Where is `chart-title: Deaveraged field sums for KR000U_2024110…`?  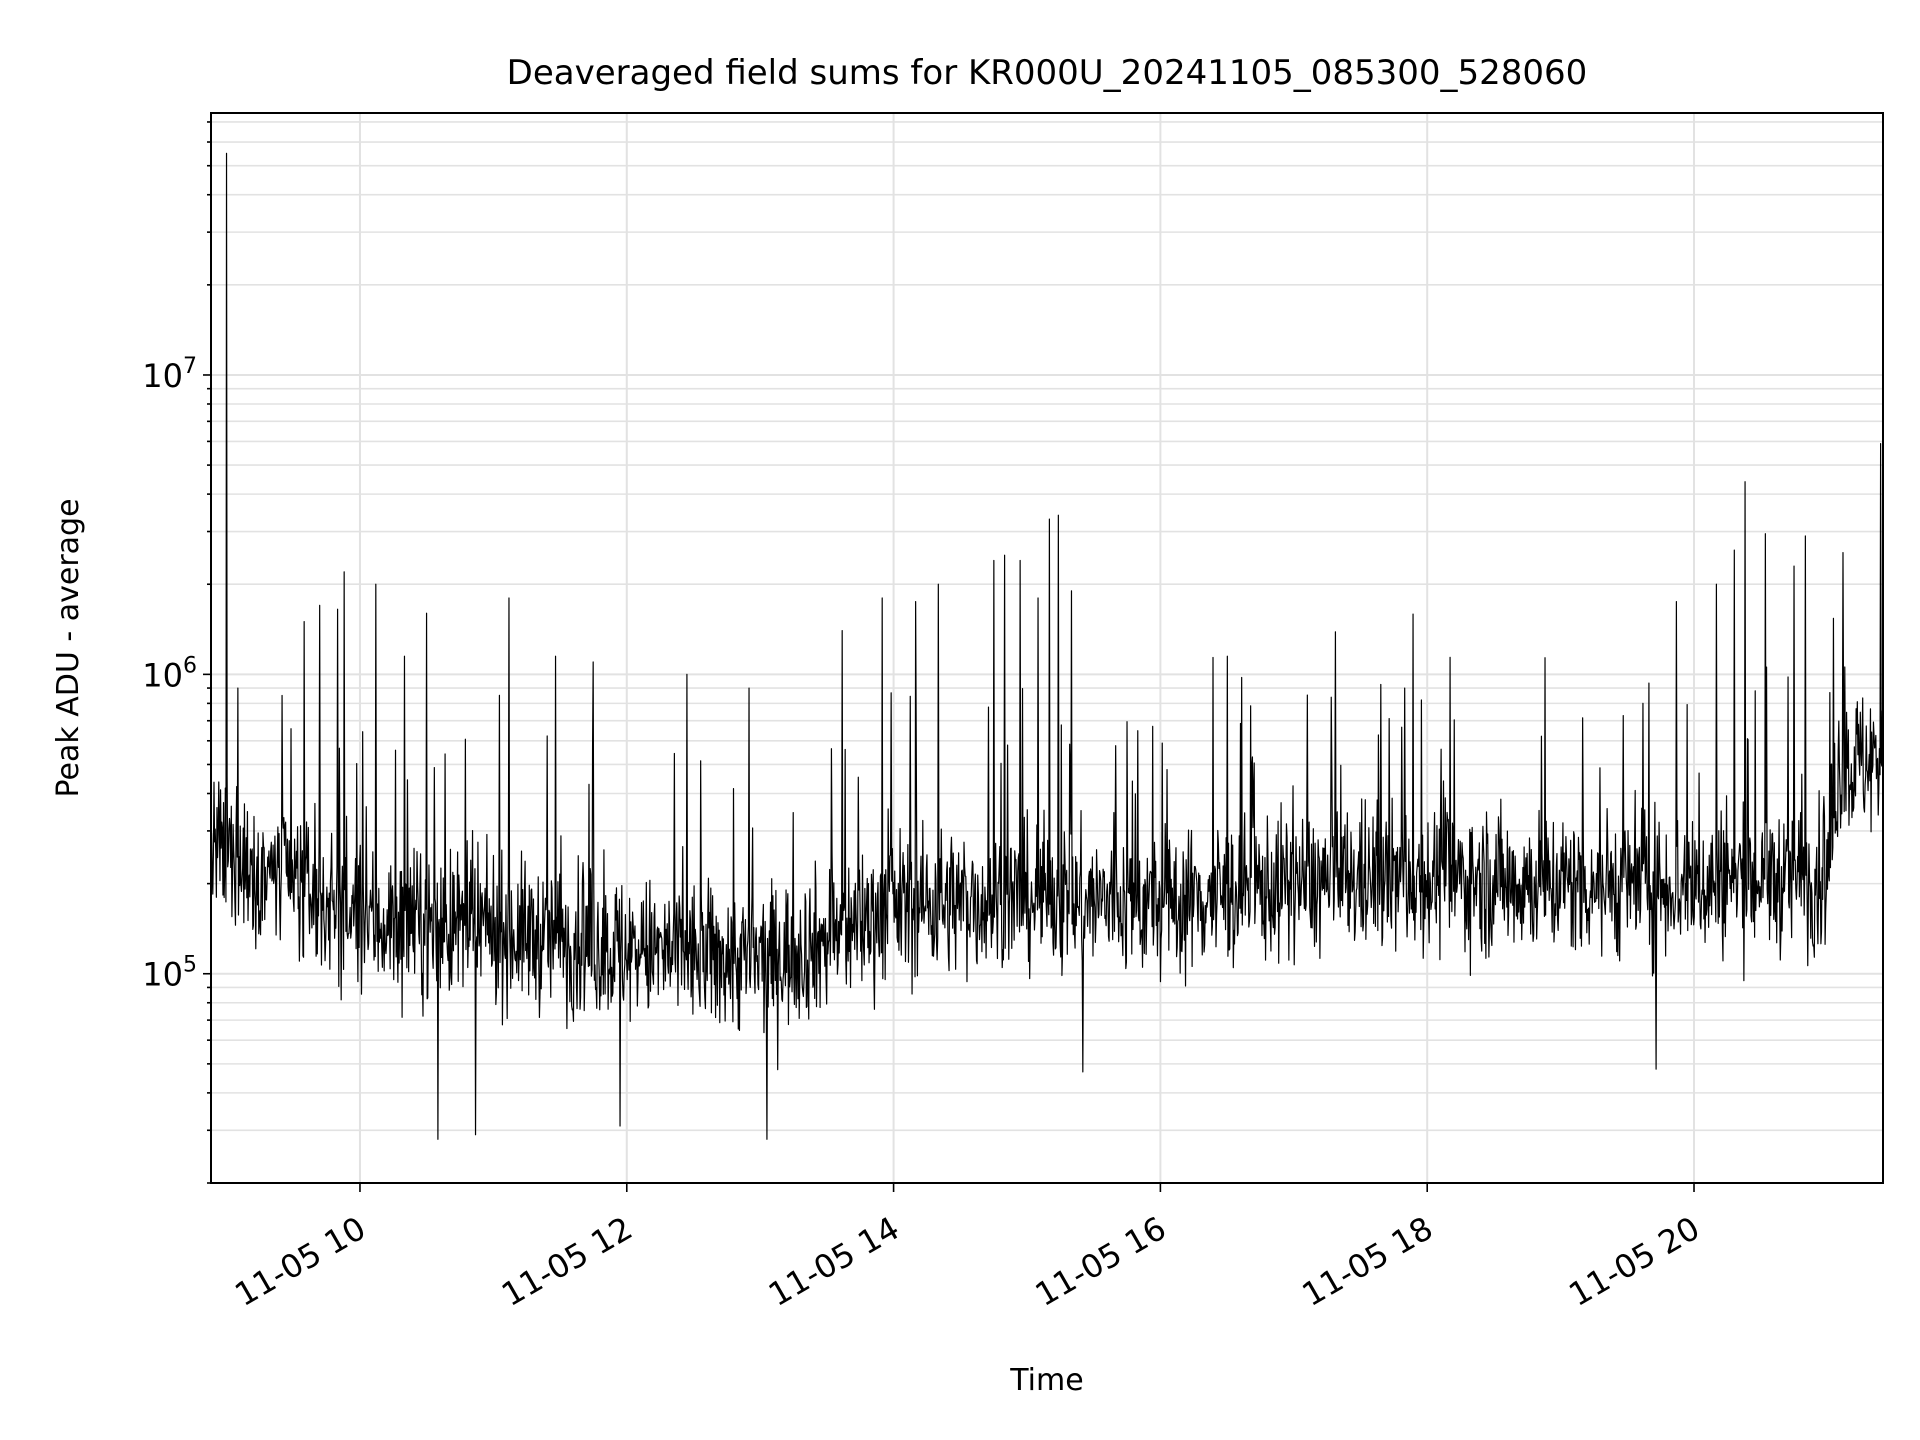 chart-title: Deaveraged field sums for KR000U_2024110… is located at coordinates (1047, 73).